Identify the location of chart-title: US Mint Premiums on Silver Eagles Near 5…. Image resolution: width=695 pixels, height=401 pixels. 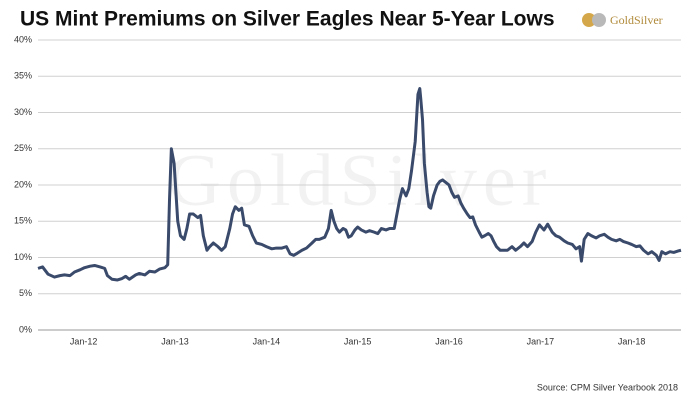
(287, 19).